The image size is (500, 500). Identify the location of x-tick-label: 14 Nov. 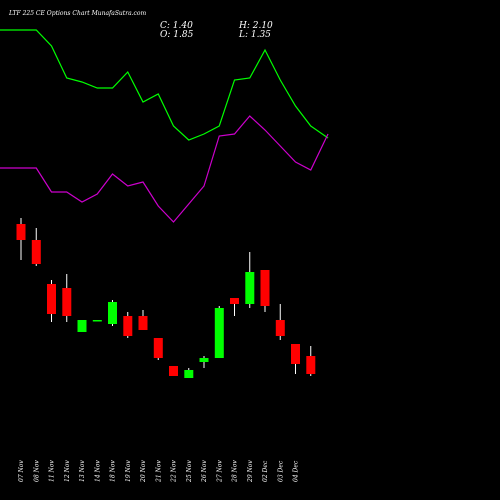
(97, 471).